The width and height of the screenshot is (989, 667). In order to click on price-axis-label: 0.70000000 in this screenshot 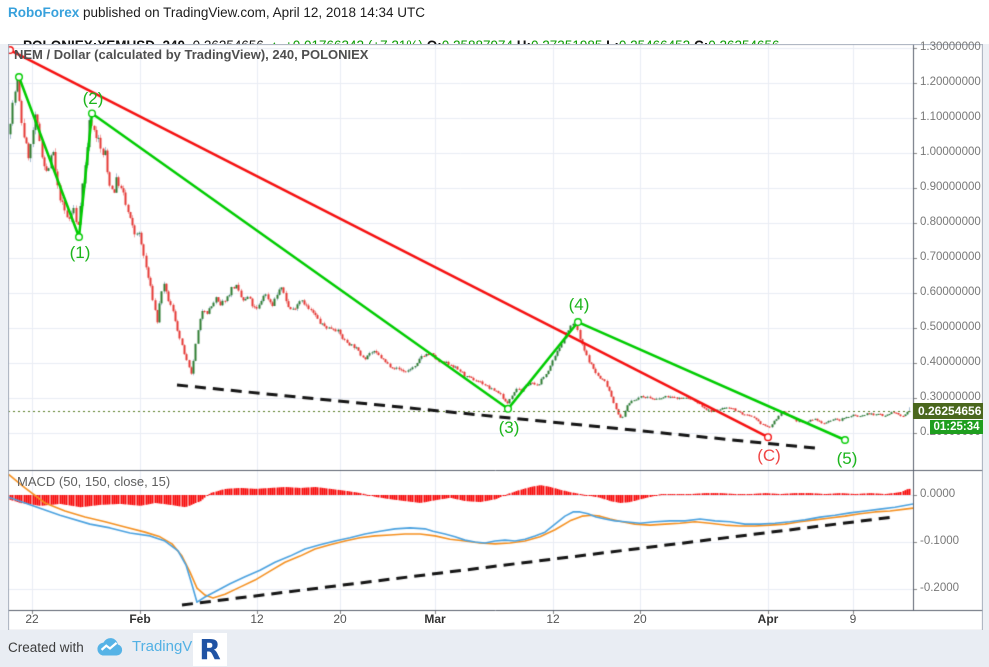, I will do `click(950, 257)`.